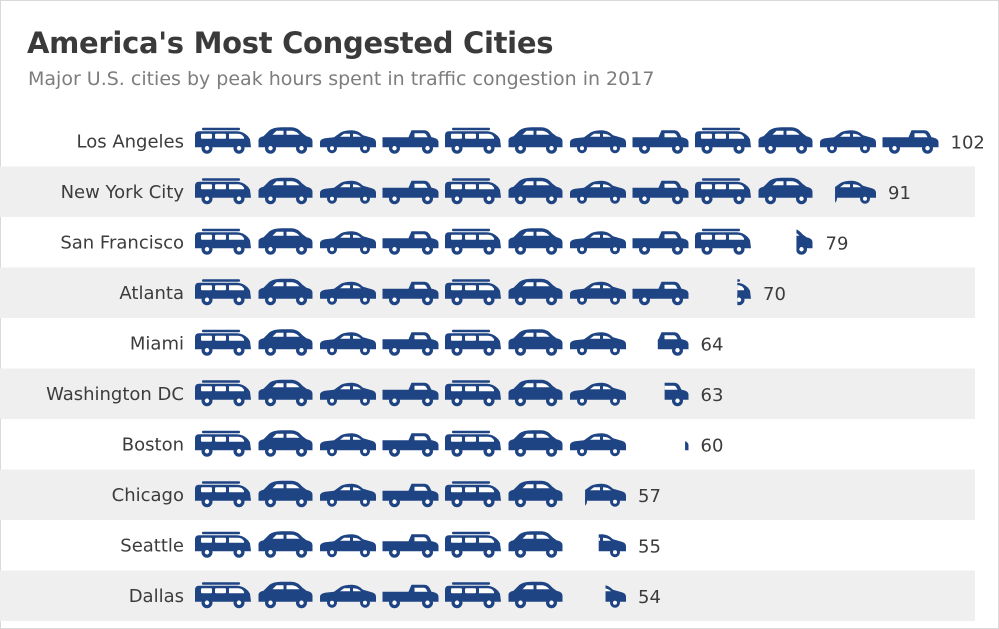 The image size is (999, 629). What do you see at coordinates (899, 193) in the screenshot?
I see `value-label: 91` at bounding box center [899, 193].